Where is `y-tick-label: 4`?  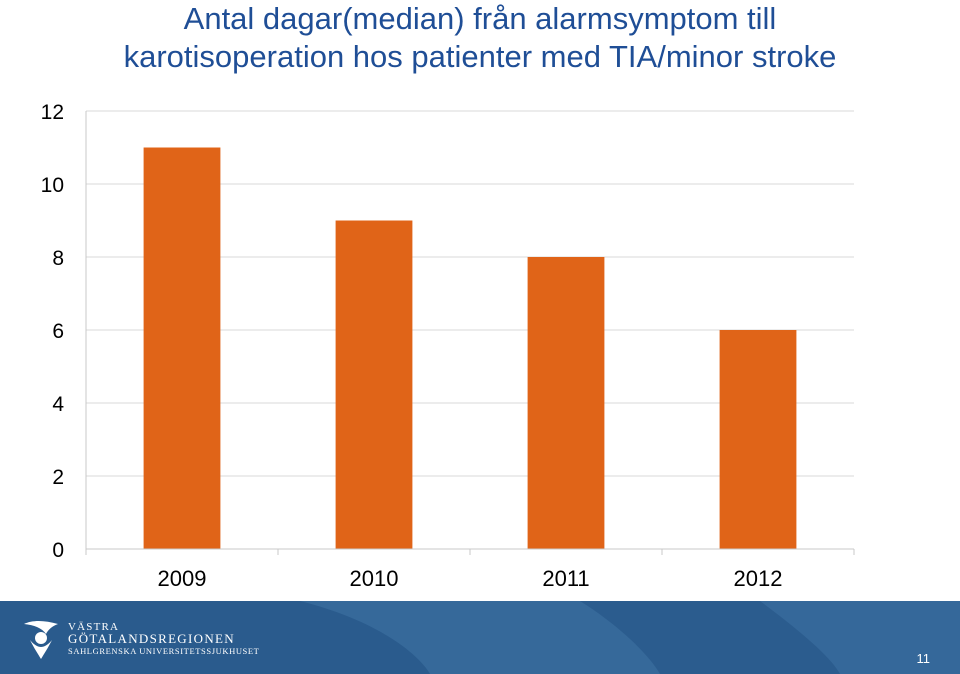
y-tick-label: 4 is located at coordinates (58, 404).